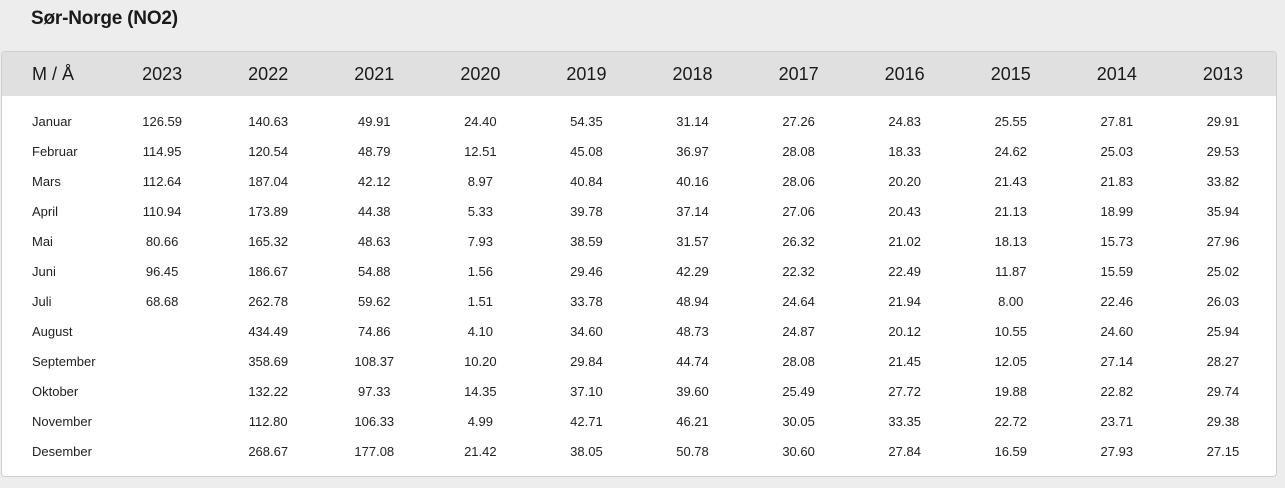 This screenshot has width=1285, height=488. Describe the element at coordinates (268, 421) in the screenshot. I see `price-cell: 112.80` at that location.